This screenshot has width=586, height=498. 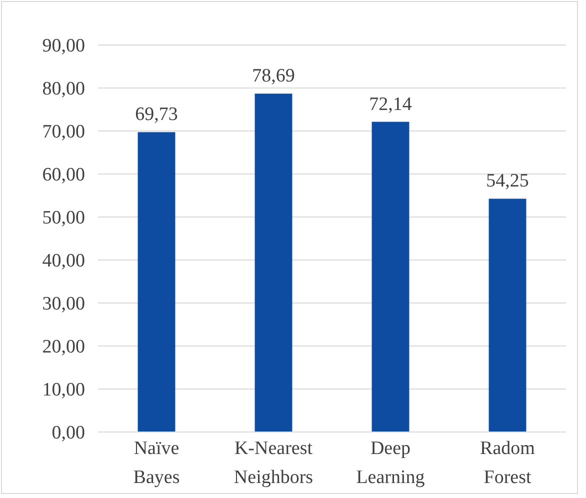 I want to click on data-label: 54,25, so click(x=507, y=181).